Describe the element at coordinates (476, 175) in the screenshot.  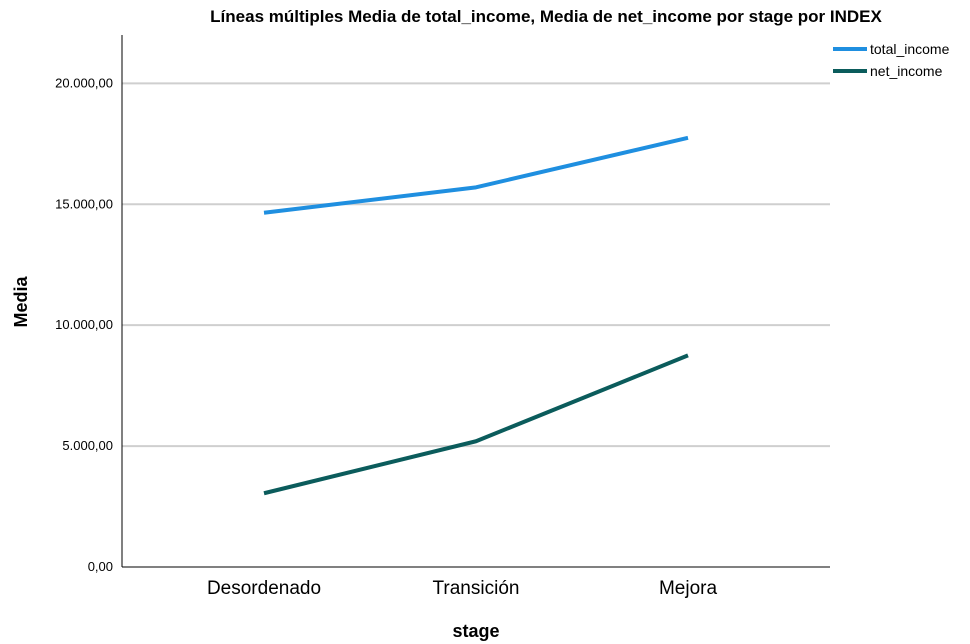
I see `series-line-total-income` at that location.